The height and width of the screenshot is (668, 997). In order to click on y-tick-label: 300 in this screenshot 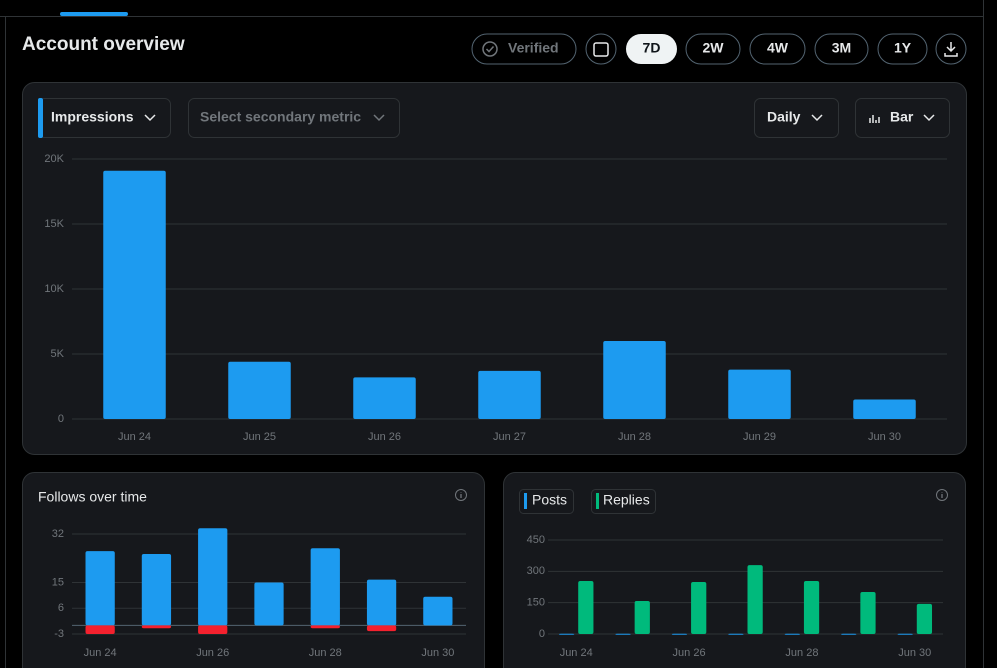, I will do `click(536, 571)`.